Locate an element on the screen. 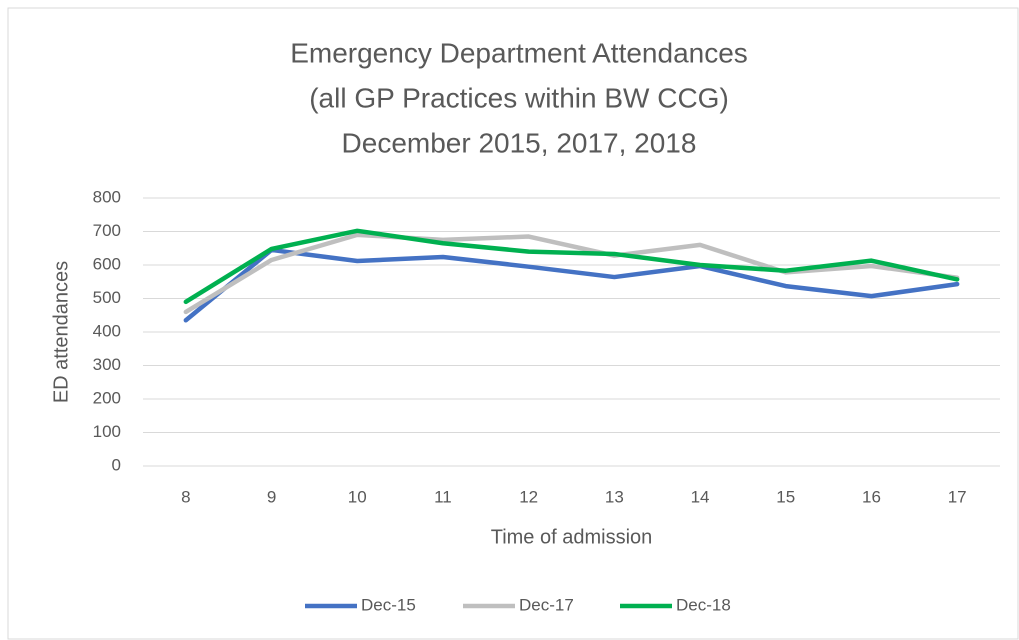 The height and width of the screenshot is (640, 1019). x-tick-label: 11 is located at coordinates (443, 496).